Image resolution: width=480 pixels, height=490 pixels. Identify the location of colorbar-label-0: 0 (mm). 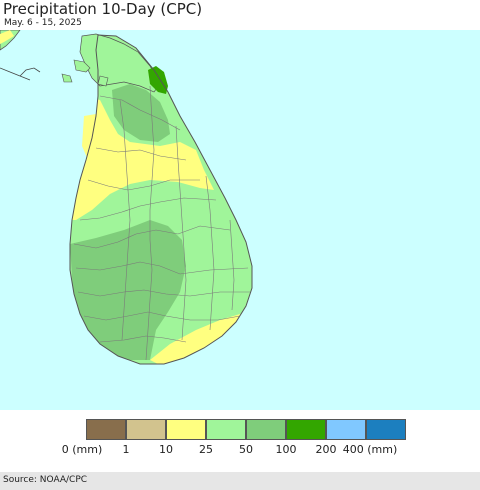
(82, 449).